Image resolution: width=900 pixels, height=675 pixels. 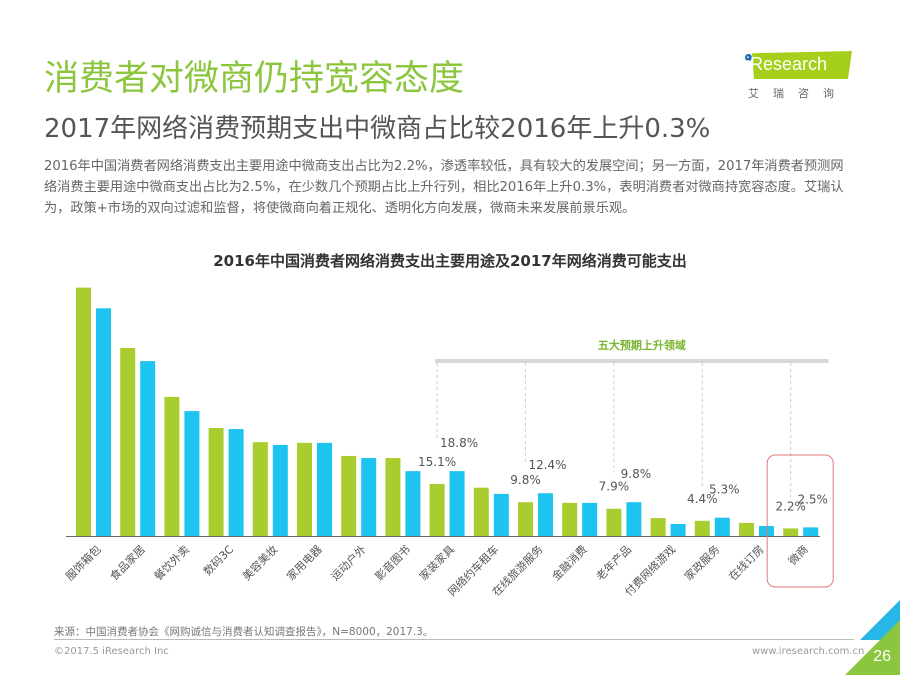 I want to click on logo-dot-icon, so click(x=748, y=57).